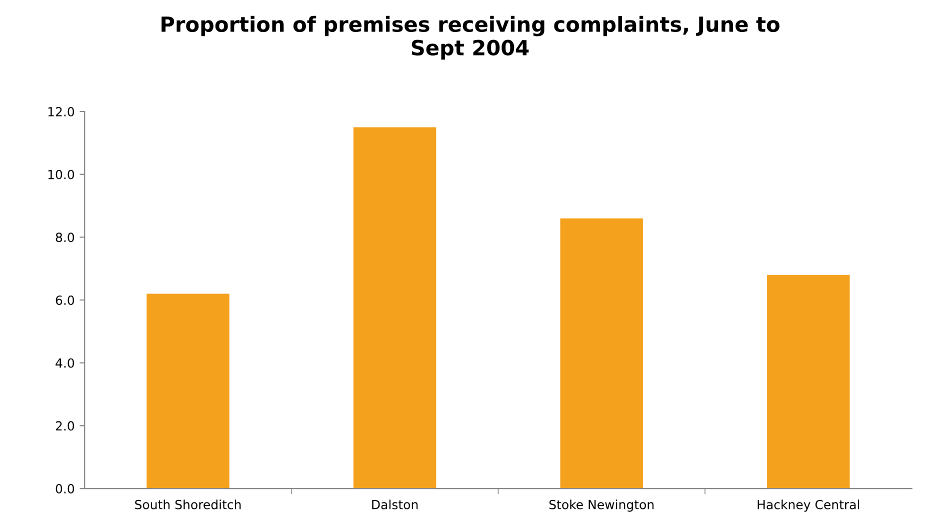 This screenshot has height=531, width=940. What do you see at coordinates (65, 363) in the screenshot?
I see `y-tick-label: 4.0` at bounding box center [65, 363].